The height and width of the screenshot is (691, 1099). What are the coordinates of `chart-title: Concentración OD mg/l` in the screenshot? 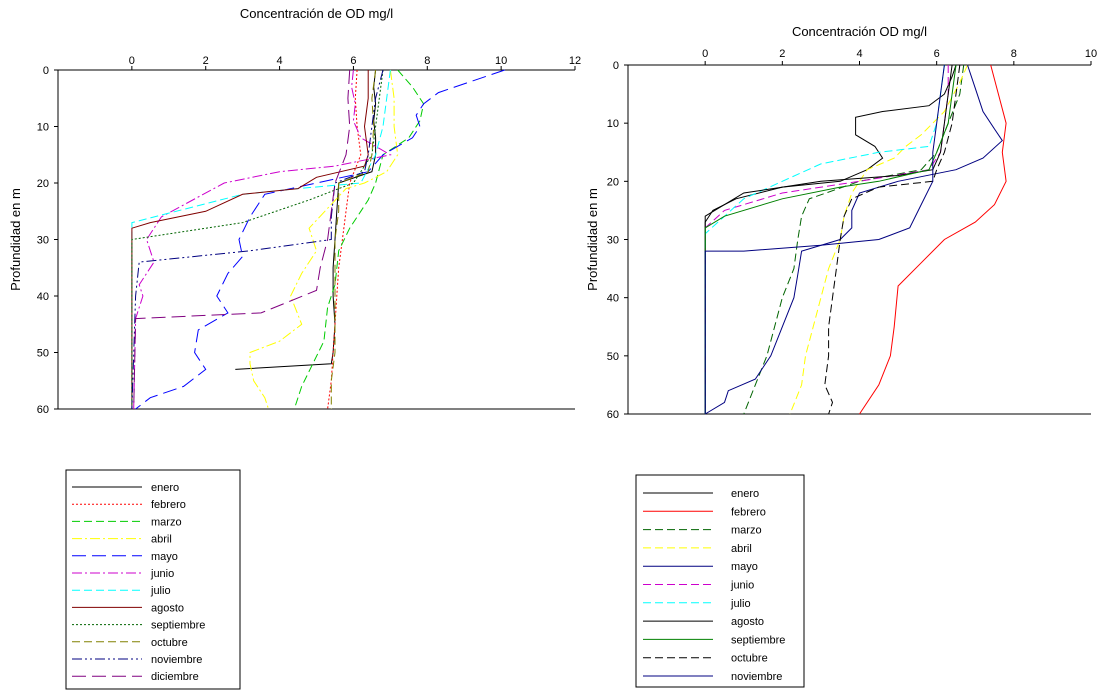 It's located at (859, 31).